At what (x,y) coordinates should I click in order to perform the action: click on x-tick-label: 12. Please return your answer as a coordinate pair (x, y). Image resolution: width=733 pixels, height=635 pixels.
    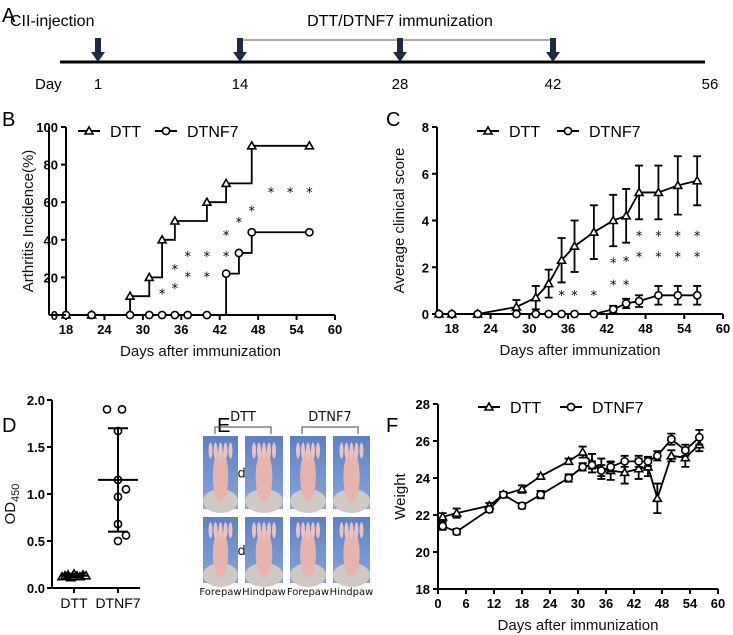
    Looking at the image, I should click on (494, 603).